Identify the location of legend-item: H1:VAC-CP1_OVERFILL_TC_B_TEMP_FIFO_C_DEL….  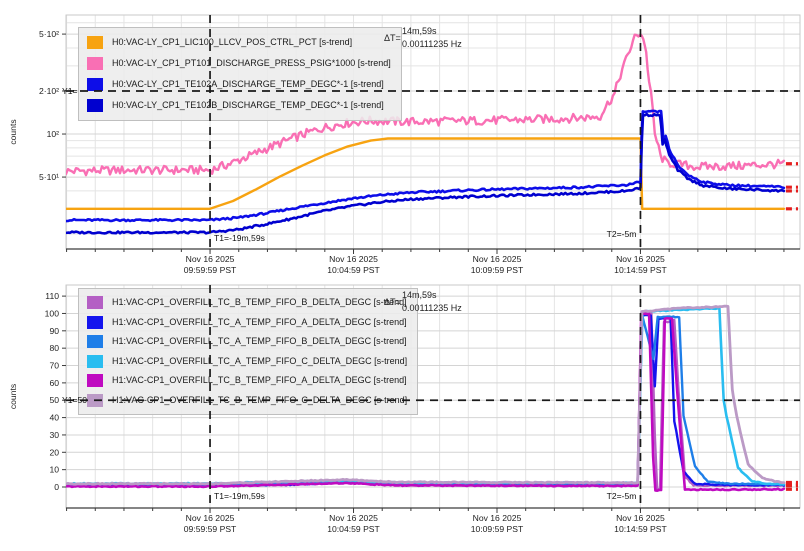
(247, 401).